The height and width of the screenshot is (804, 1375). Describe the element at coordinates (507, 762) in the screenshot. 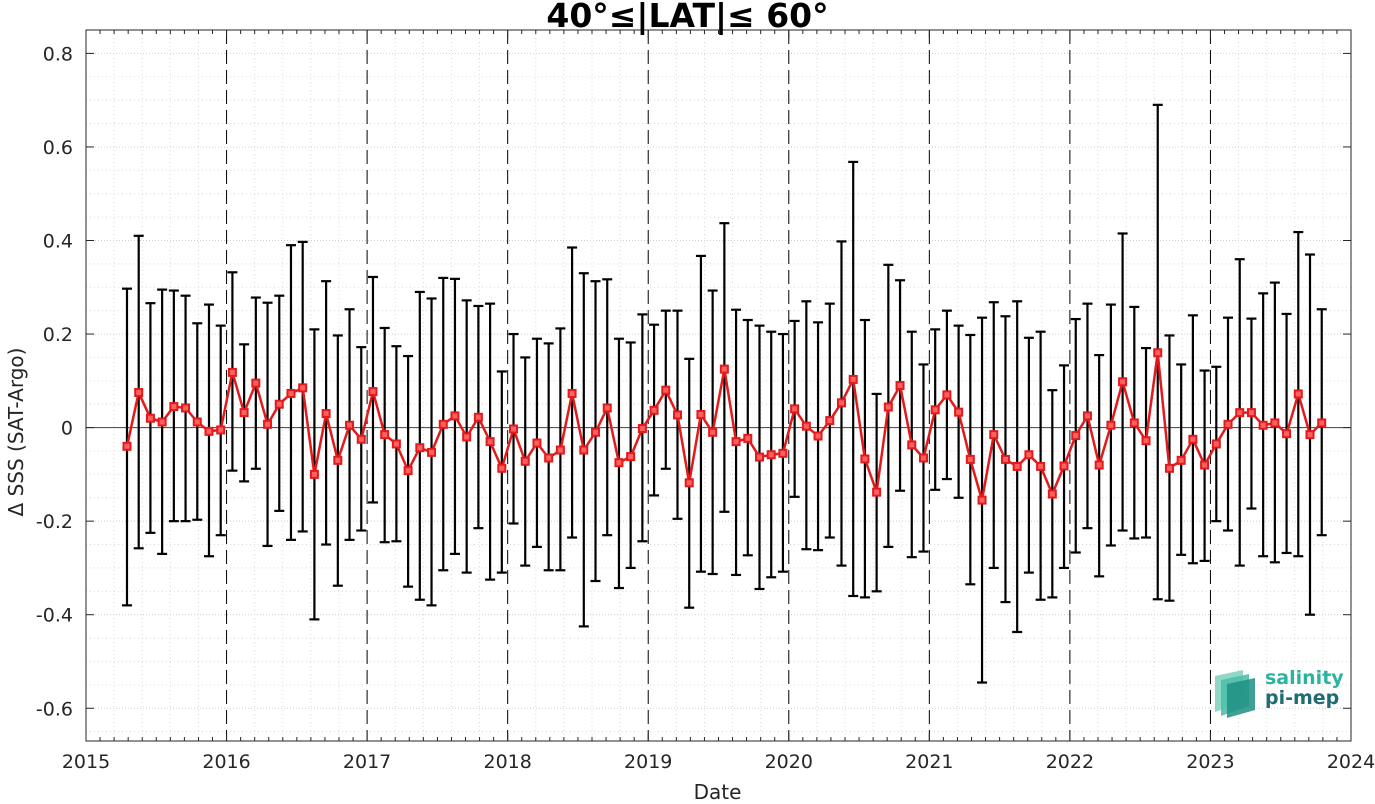

I see `x-tick-label: 2018` at that location.